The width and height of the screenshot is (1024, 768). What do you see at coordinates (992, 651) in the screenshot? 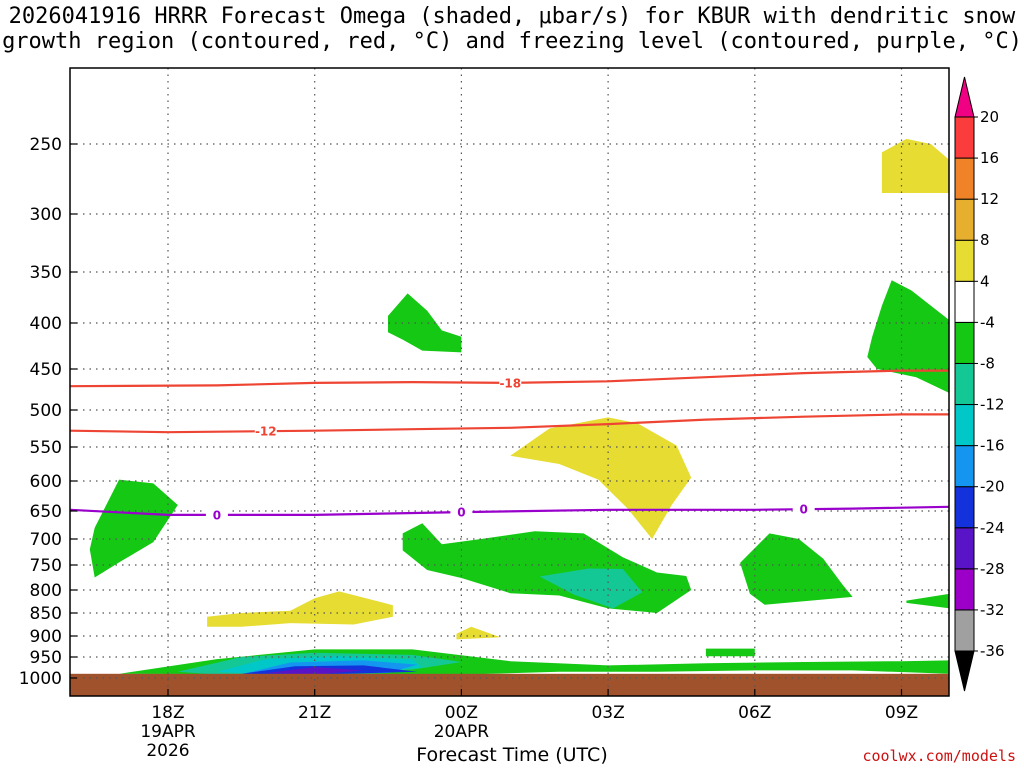
I see `colorbar-label--36: -36` at bounding box center [992, 651].